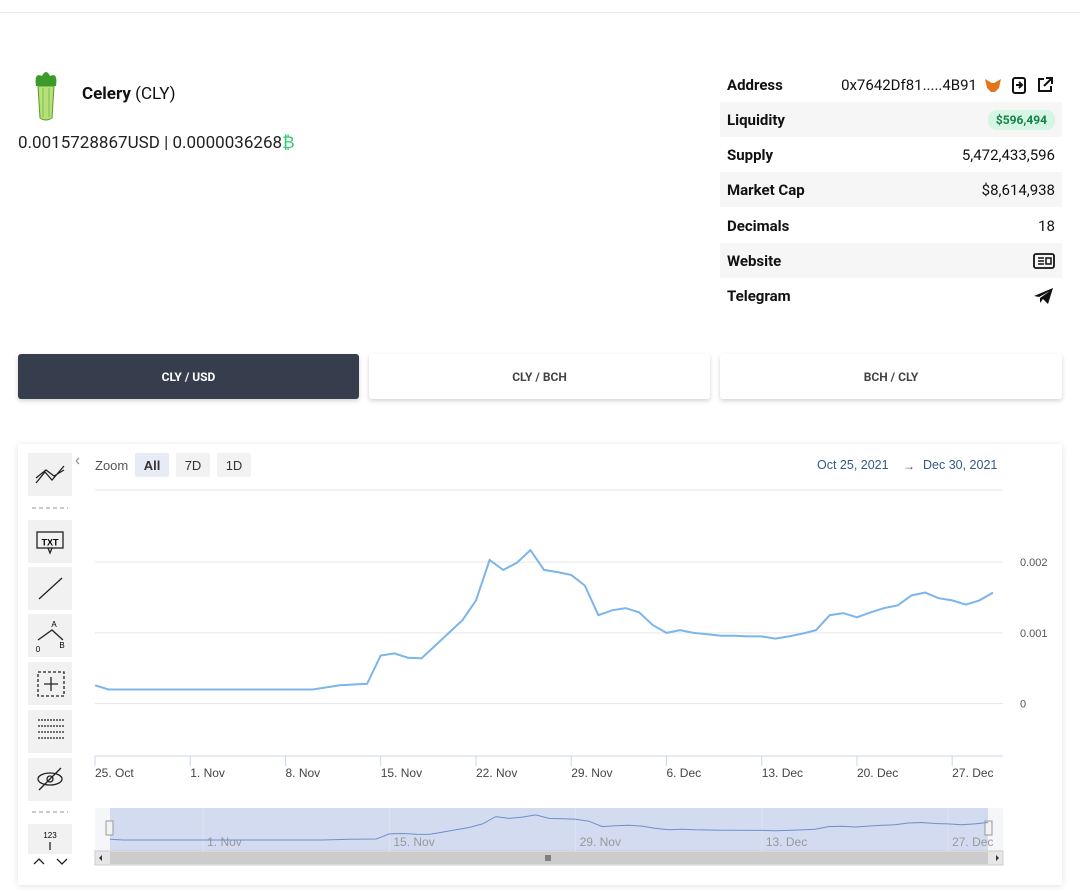 The width and height of the screenshot is (1080, 891). What do you see at coordinates (683, 773) in the screenshot?
I see `x-tick-label: 6. Dec` at bounding box center [683, 773].